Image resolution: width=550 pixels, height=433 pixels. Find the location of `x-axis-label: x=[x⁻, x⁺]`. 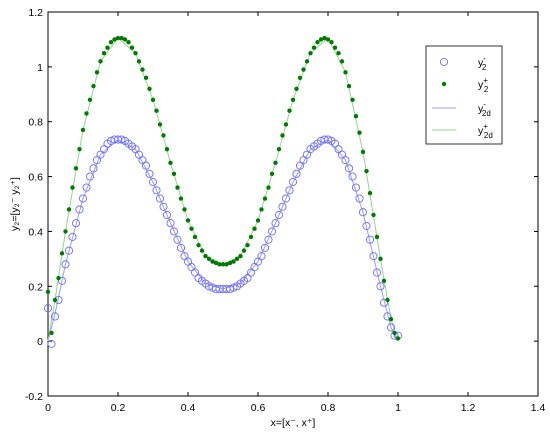

x-axis-label: x=[x⁻, x⁺] is located at coordinates (293, 423).